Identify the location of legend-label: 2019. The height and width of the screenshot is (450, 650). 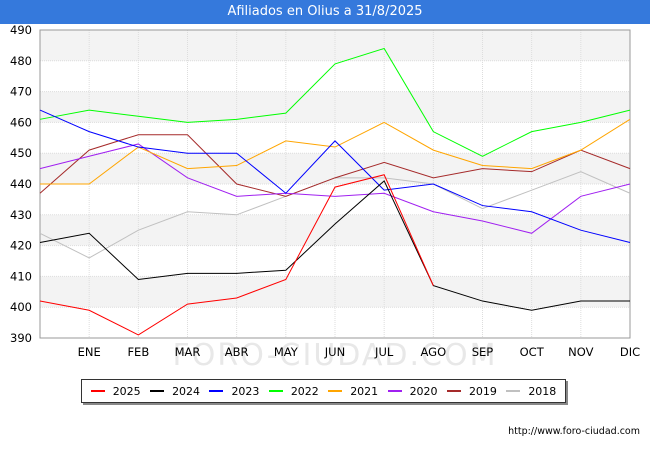
(482, 391).